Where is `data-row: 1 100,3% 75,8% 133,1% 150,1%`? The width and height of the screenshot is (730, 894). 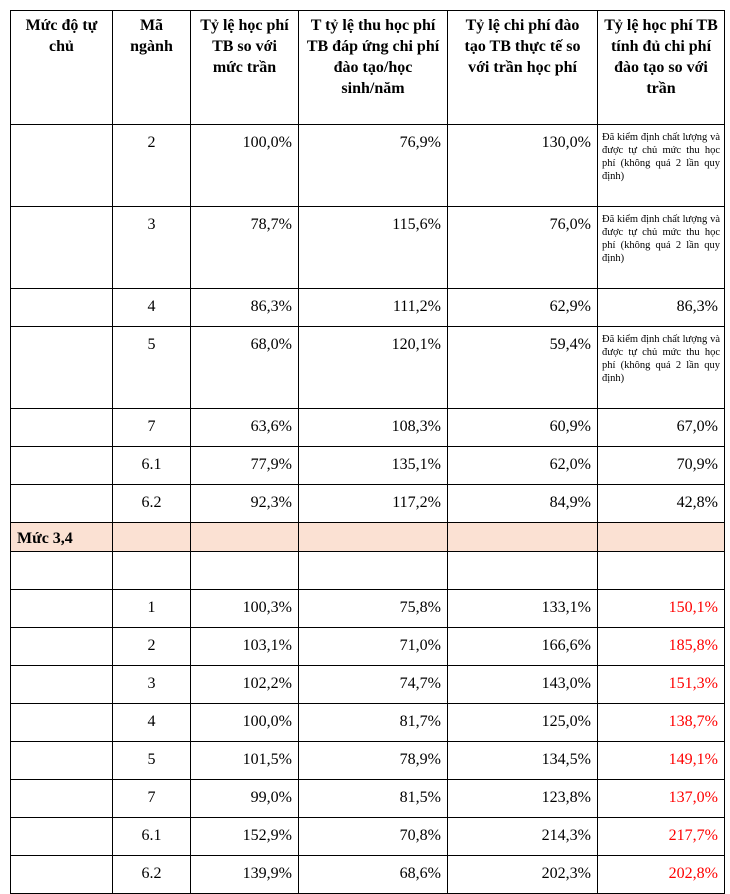
data-row: 1 100,3% 75,8% 133,1% 150,1% is located at coordinates (367, 608).